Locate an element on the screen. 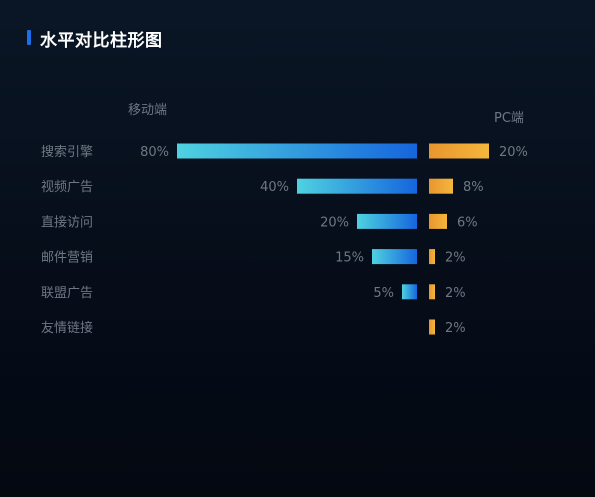 This screenshot has width=595, height=497. series-label-pc: PC端 is located at coordinates (509, 118).